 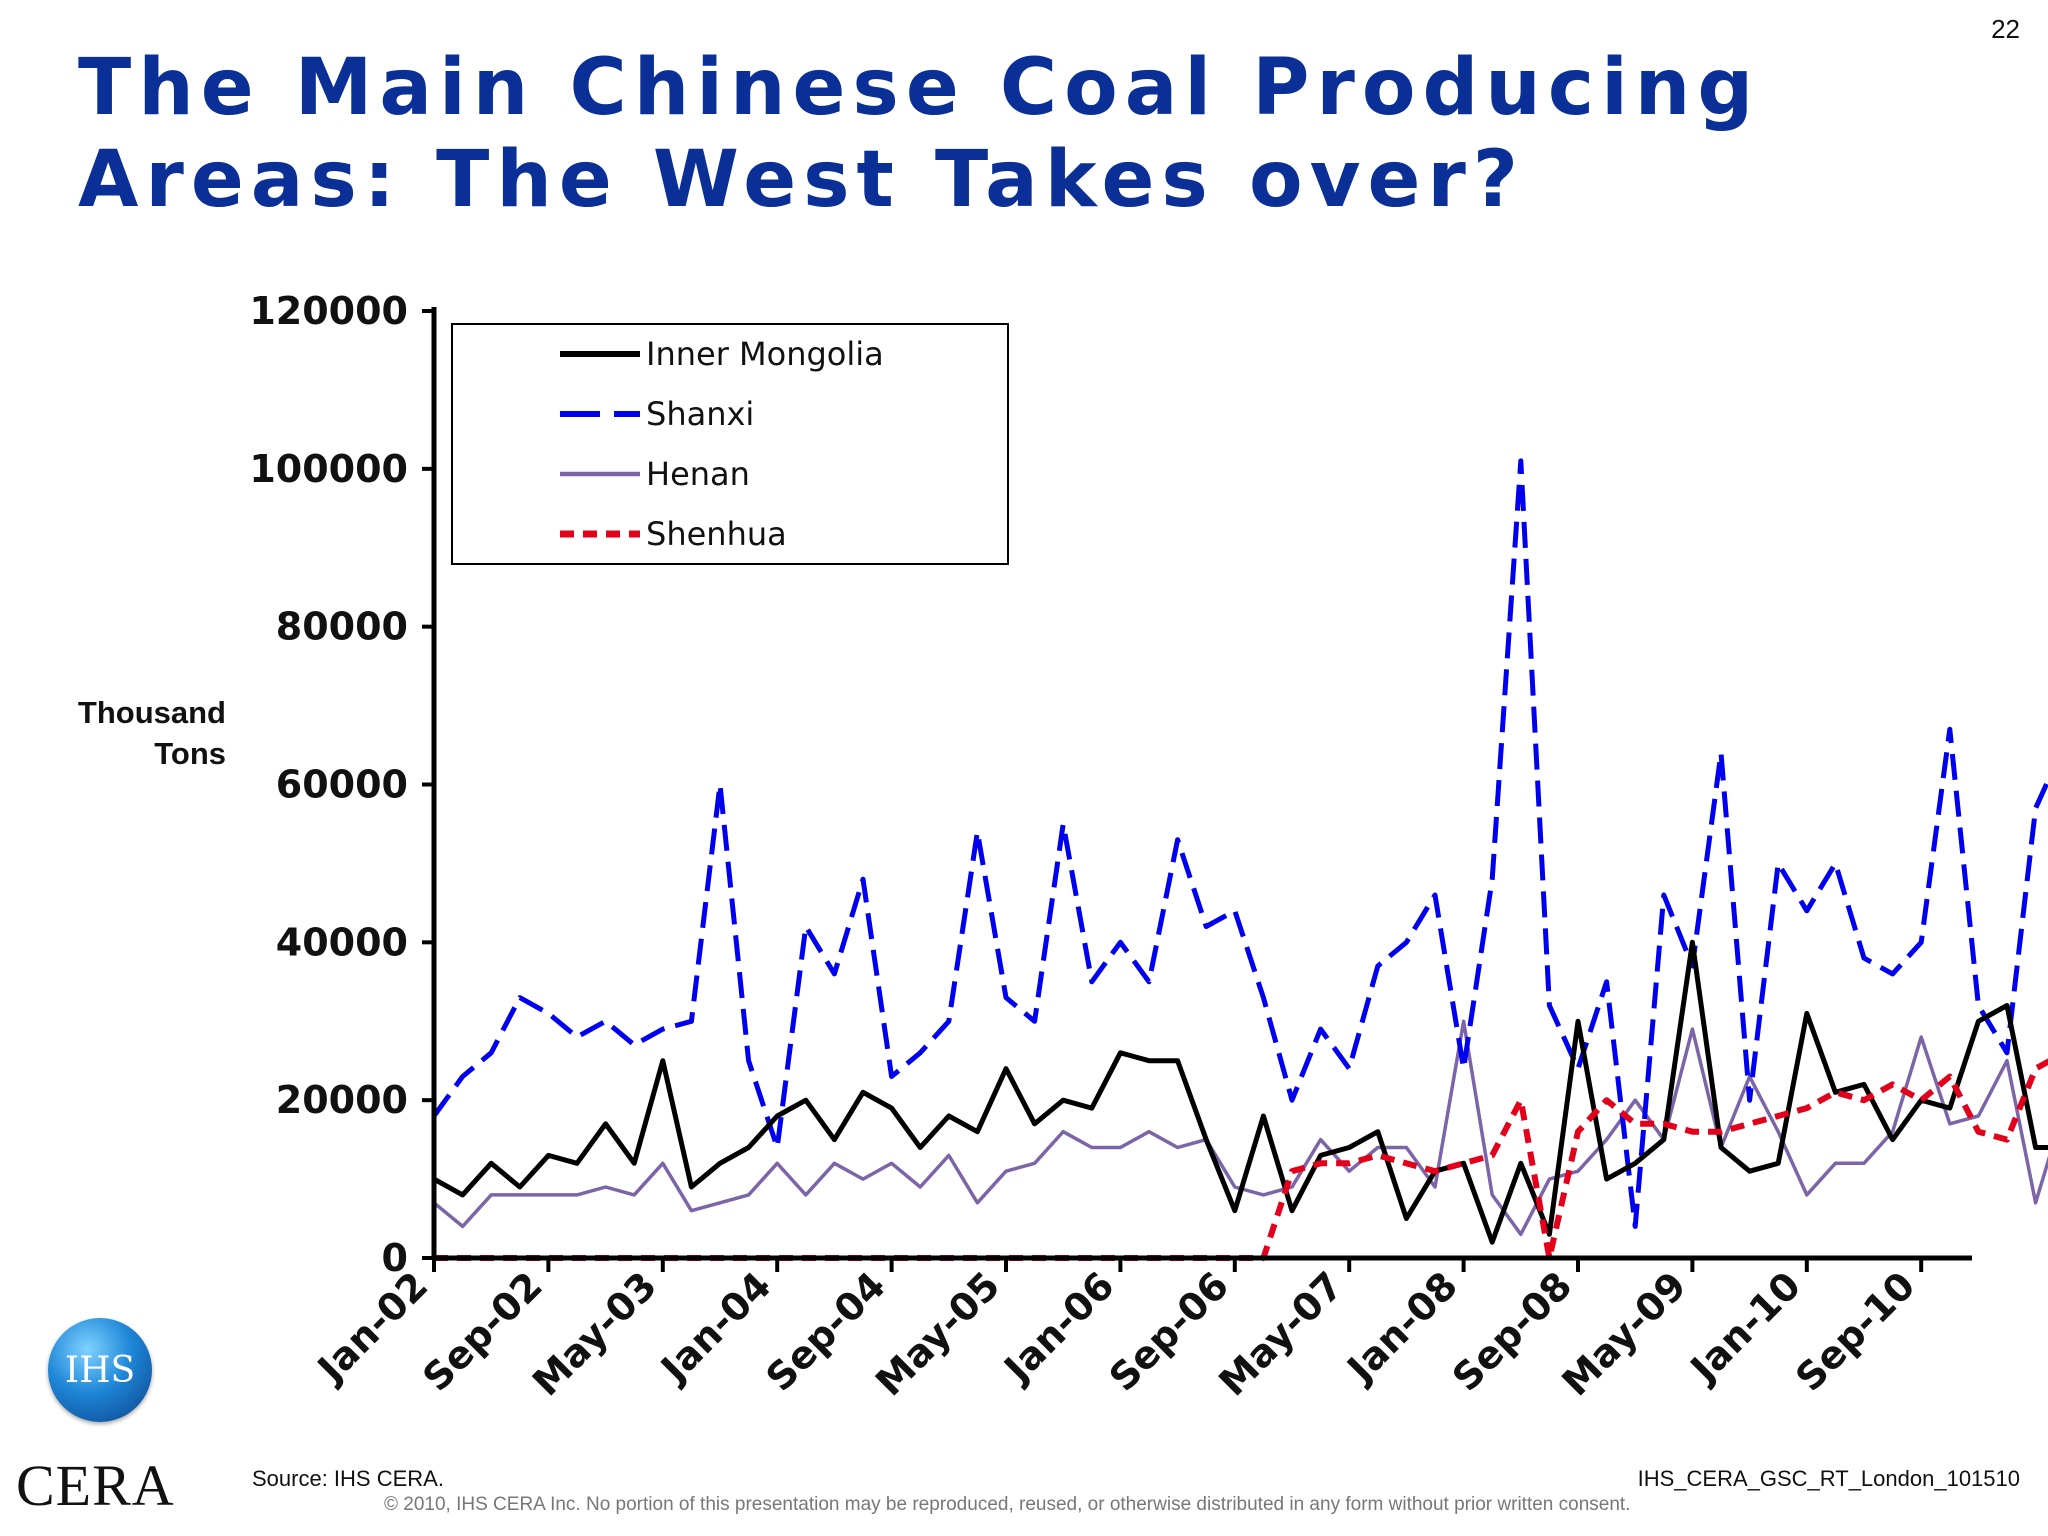 I want to click on slide-title-line-2: Areas: The West Takes over?, so click(x=802, y=180).